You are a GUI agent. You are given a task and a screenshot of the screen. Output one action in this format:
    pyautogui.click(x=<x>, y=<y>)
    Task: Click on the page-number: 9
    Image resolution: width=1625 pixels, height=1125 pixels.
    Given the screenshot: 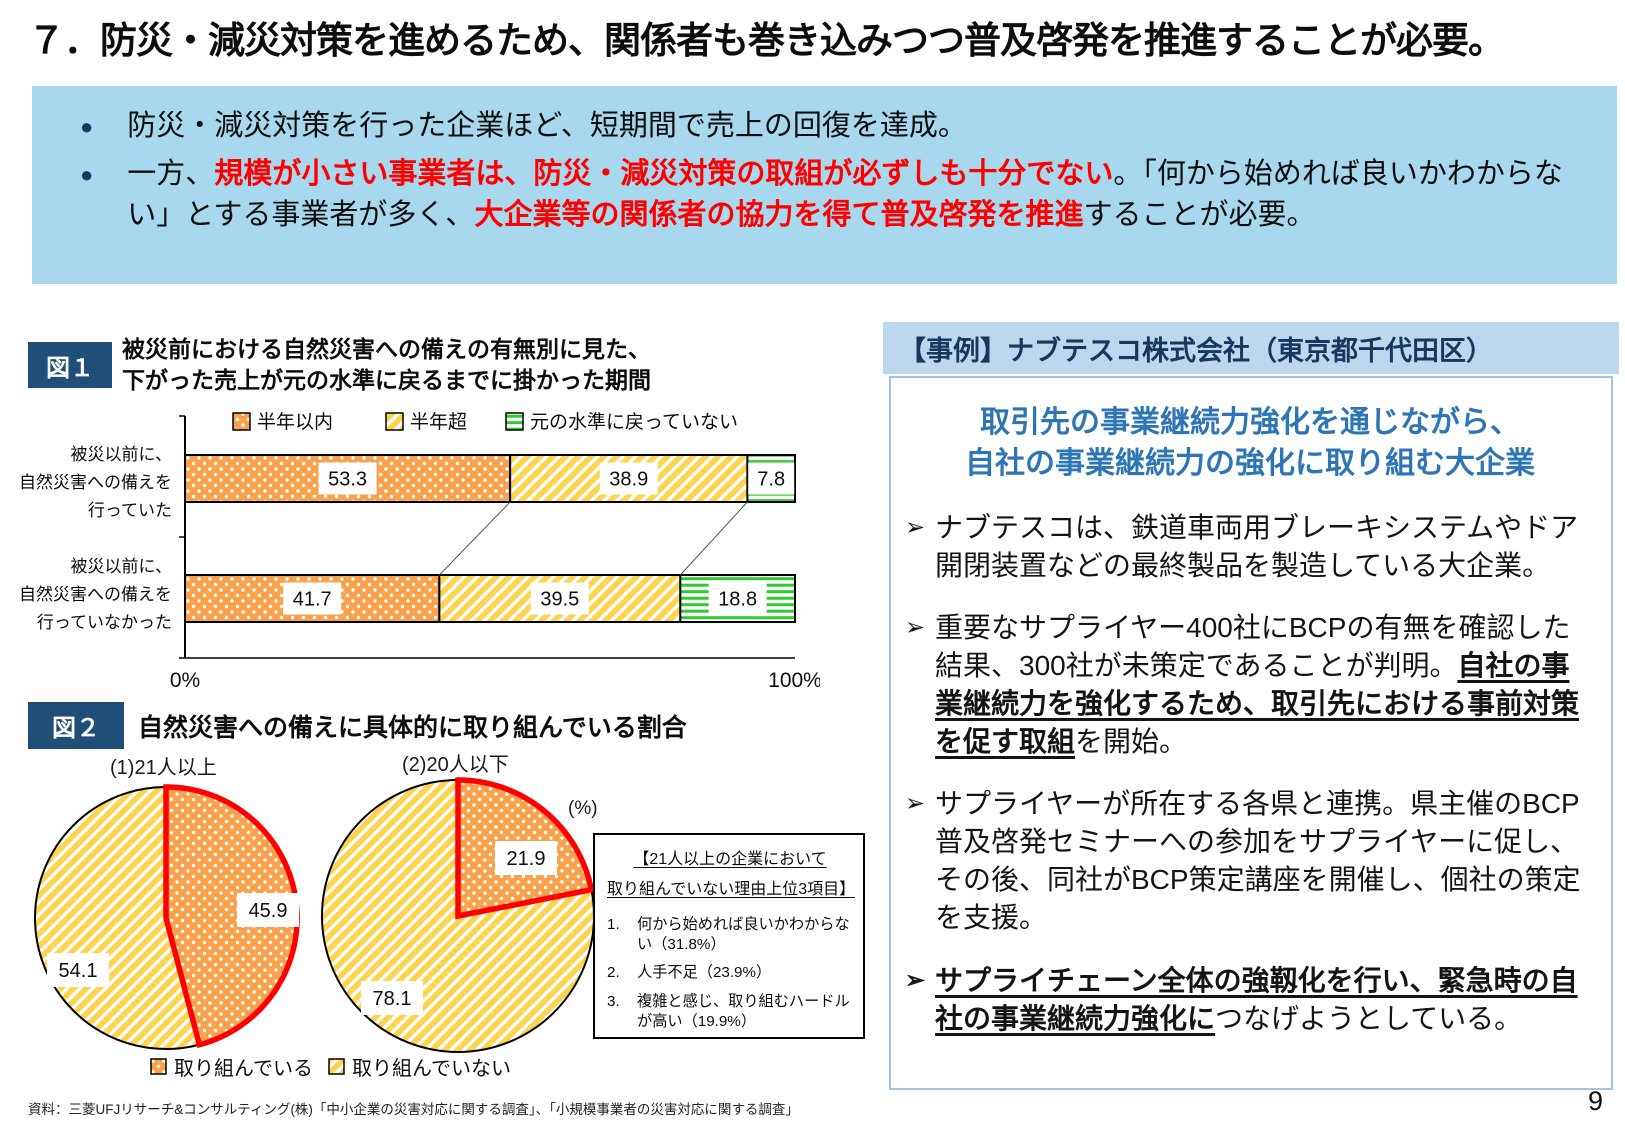 What is the action you would take?
    pyautogui.click(x=1596, y=1101)
    